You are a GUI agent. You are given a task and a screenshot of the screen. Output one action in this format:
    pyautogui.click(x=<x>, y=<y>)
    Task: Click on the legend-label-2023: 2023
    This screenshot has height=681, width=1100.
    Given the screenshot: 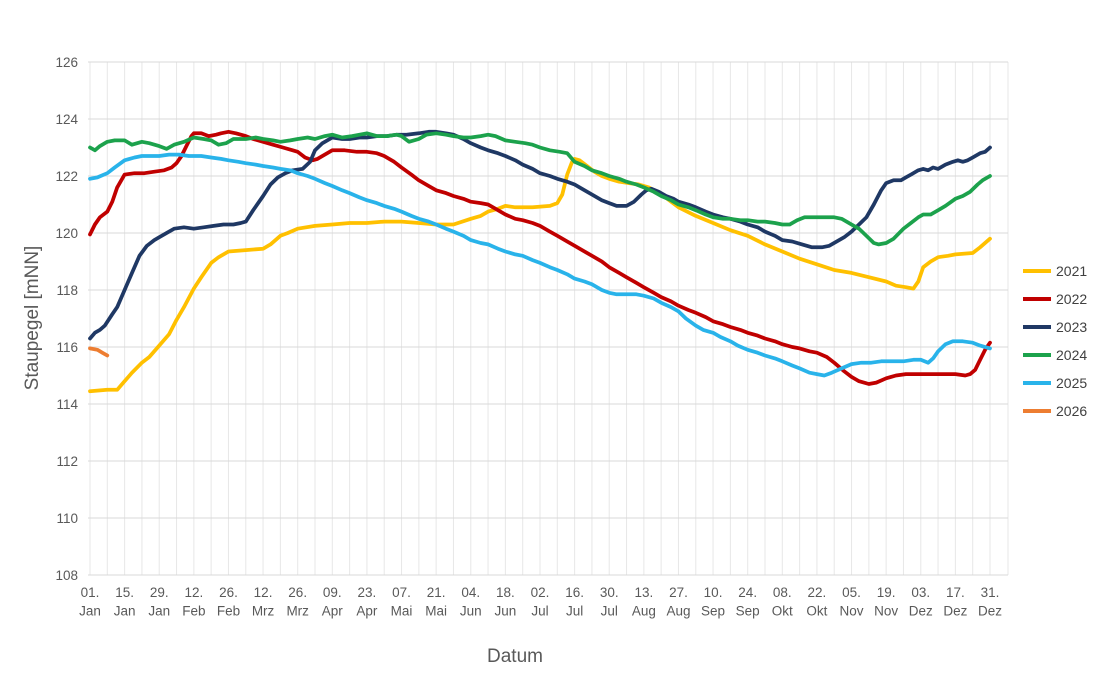 What is the action you would take?
    pyautogui.click(x=1071, y=327)
    